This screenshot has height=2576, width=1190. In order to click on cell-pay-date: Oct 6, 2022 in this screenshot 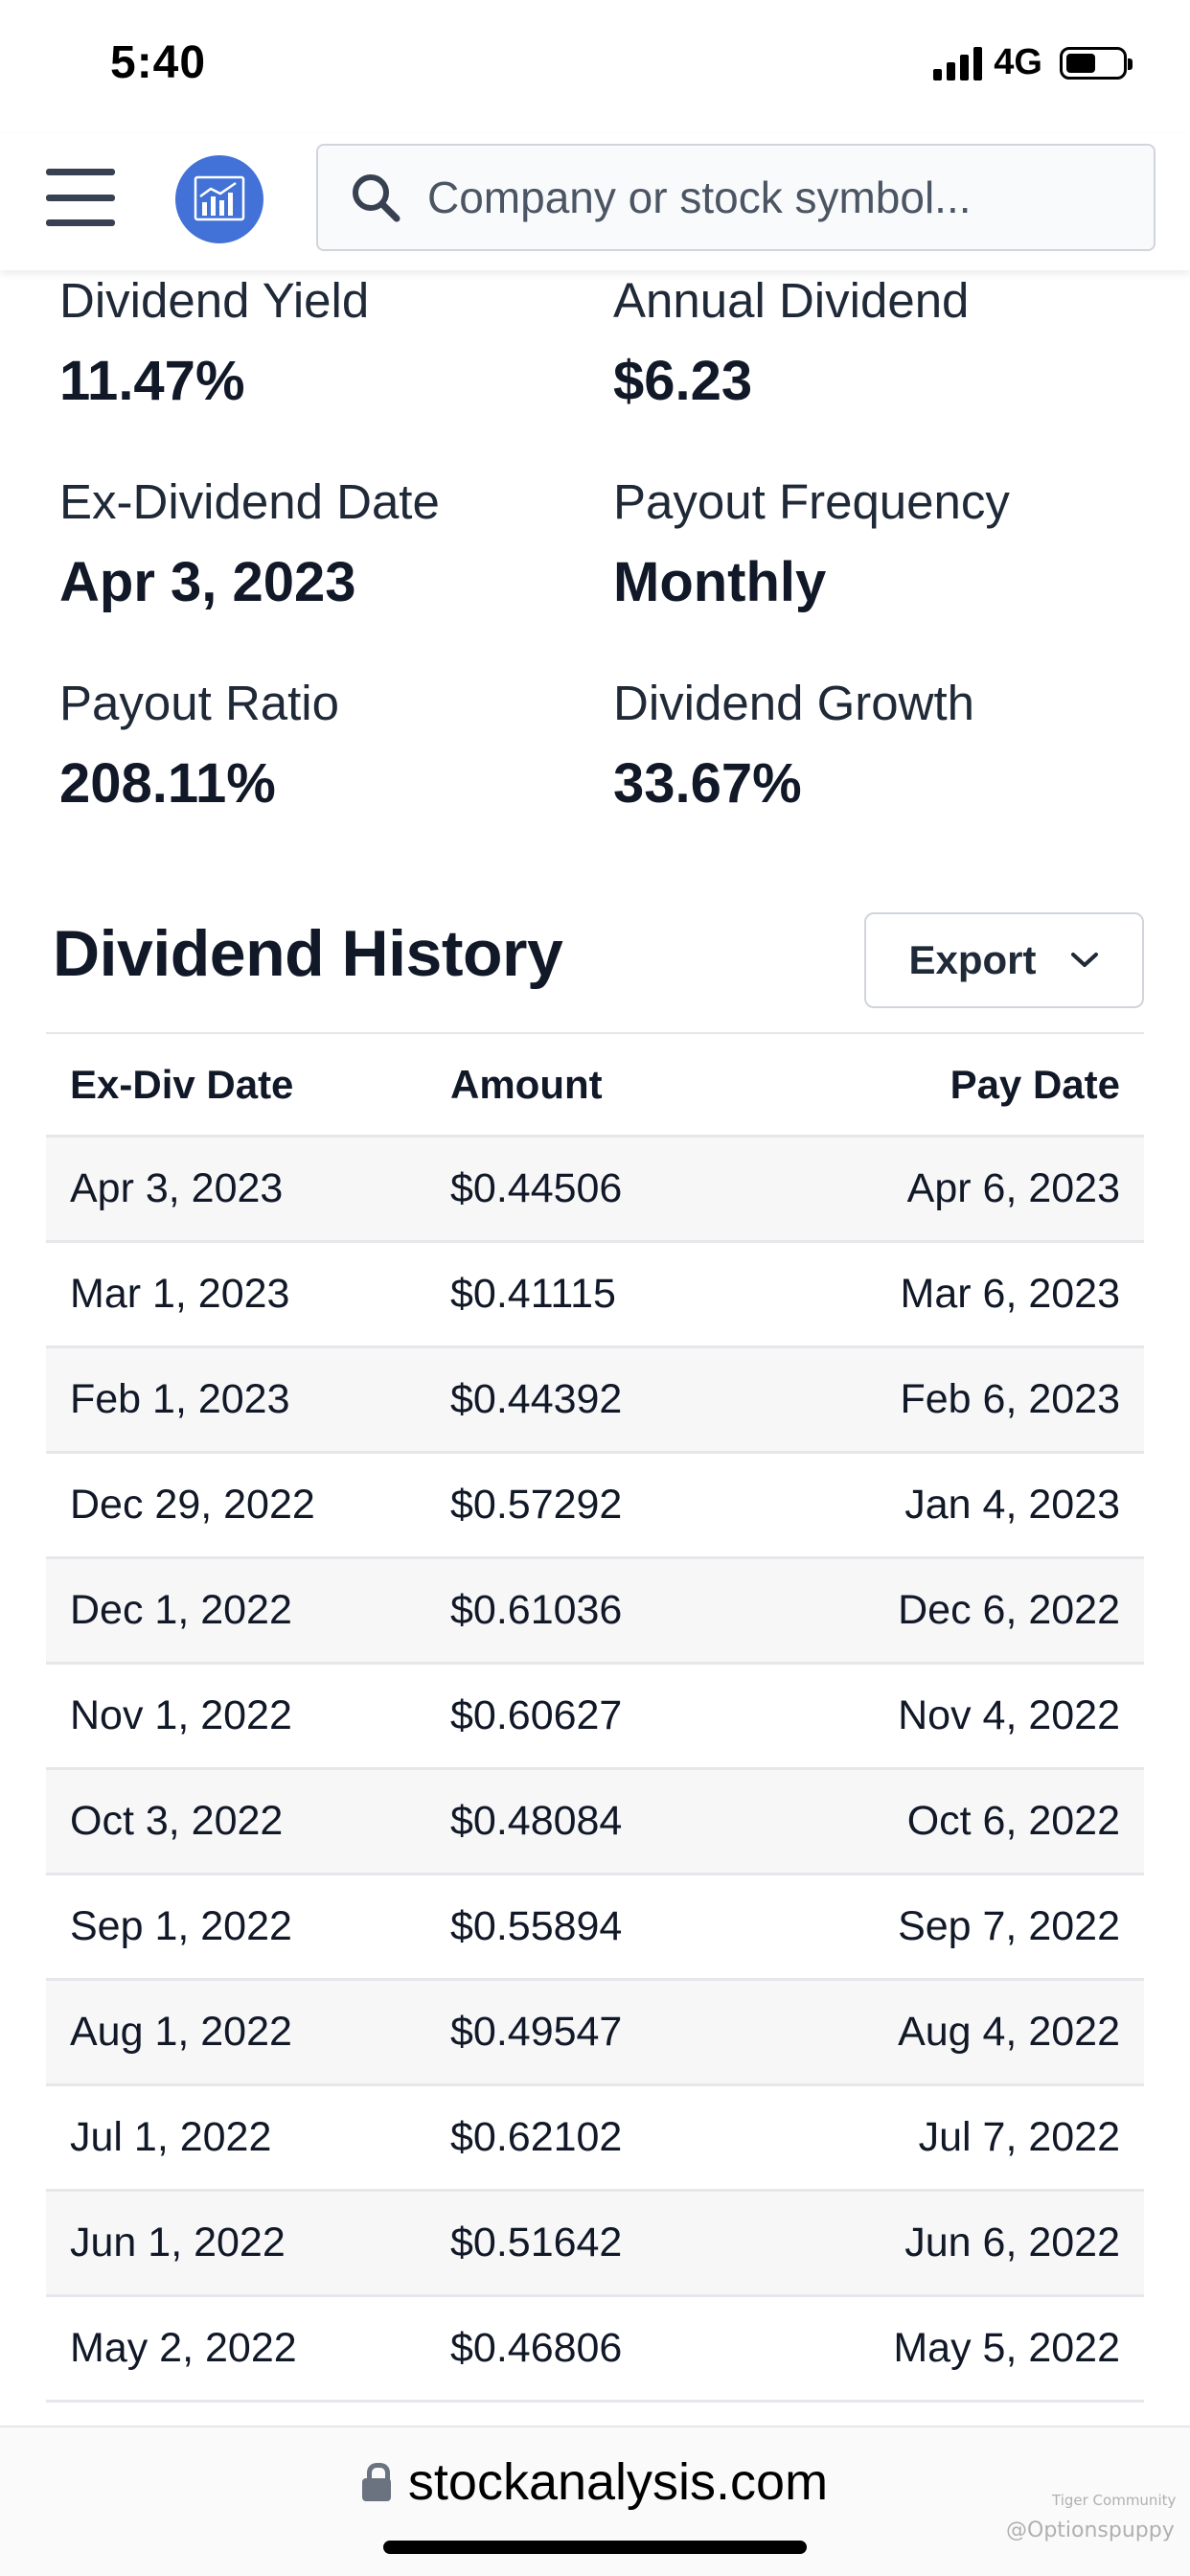, I will do `click(1013, 1821)`.